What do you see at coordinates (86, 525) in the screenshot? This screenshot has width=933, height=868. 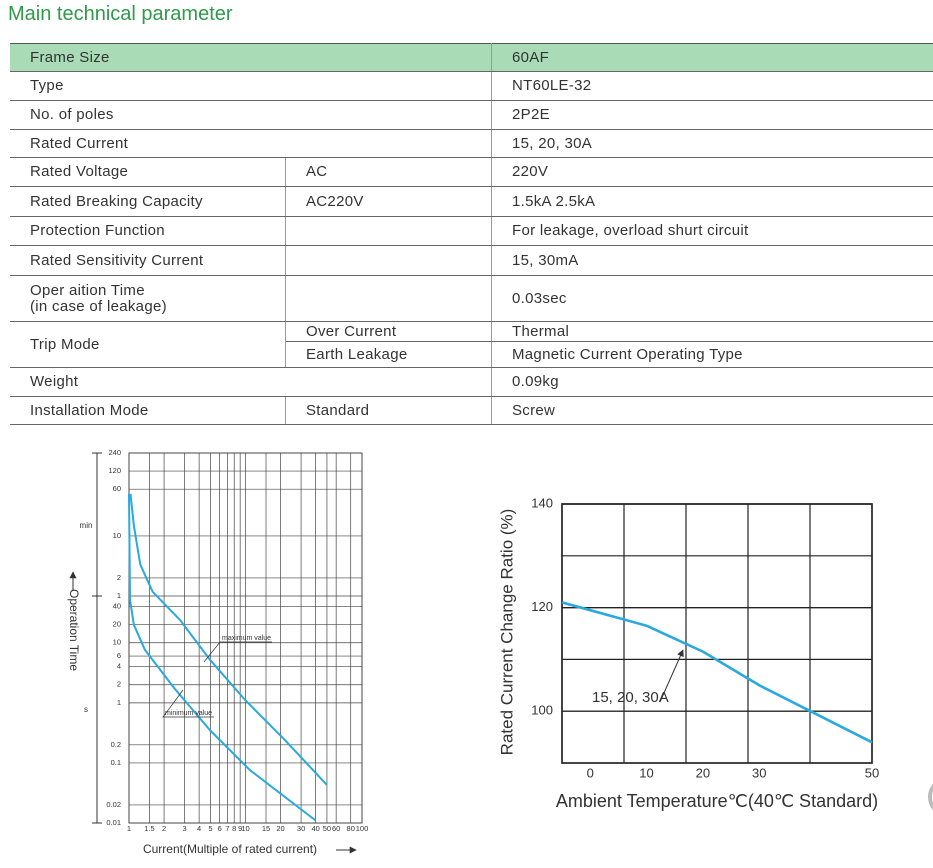 I see `unit-label: min` at bounding box center [86, 525].